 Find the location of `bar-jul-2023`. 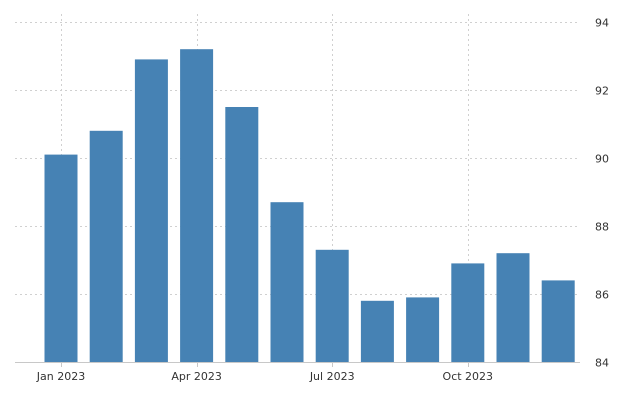

bar-jul-2023 is located at coordinates (332, 305).